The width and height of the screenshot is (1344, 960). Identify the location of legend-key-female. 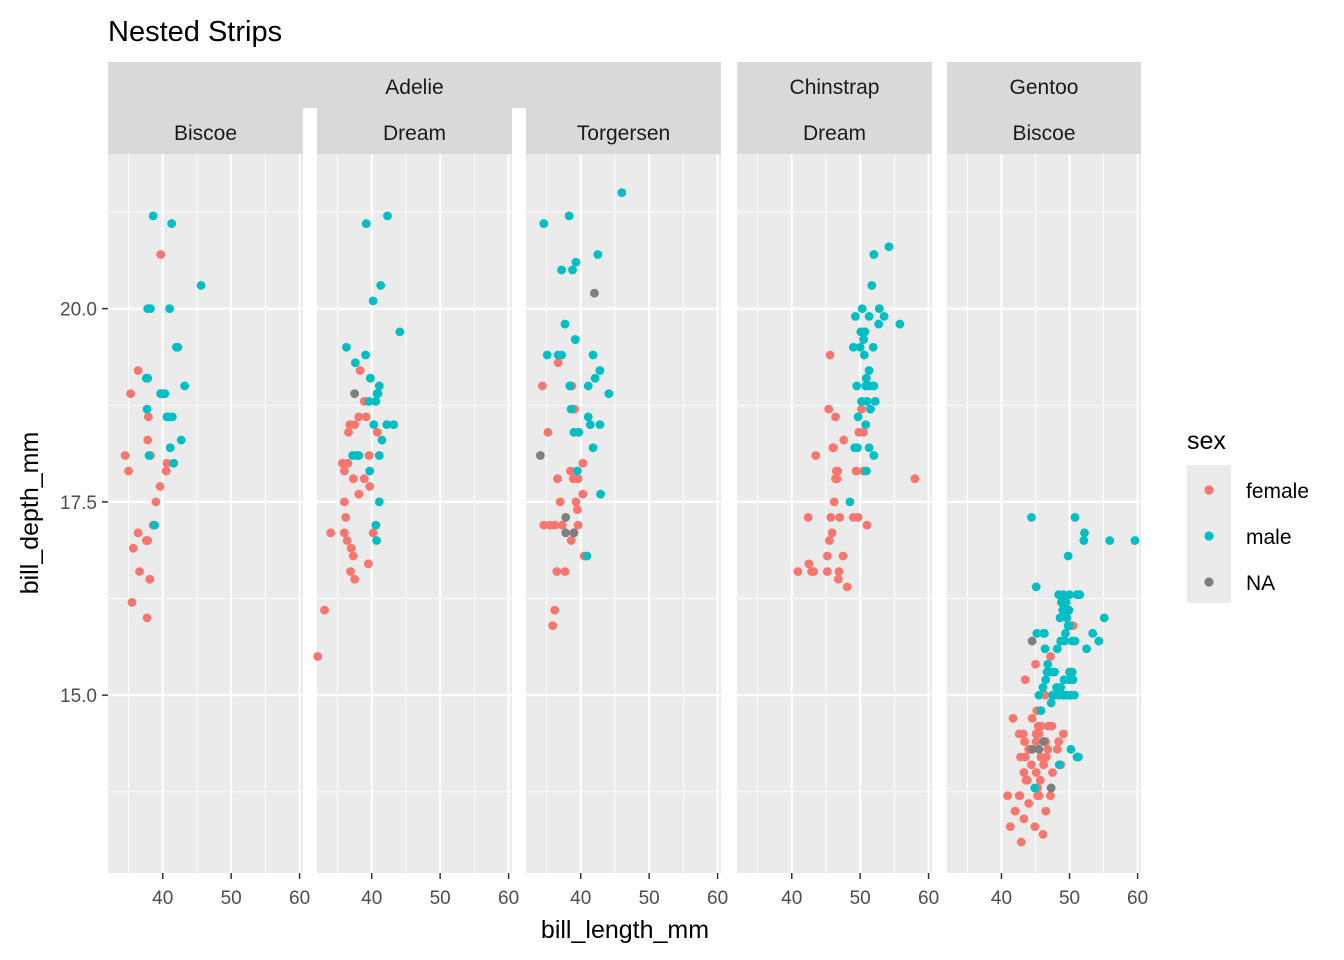
(1209, 490).